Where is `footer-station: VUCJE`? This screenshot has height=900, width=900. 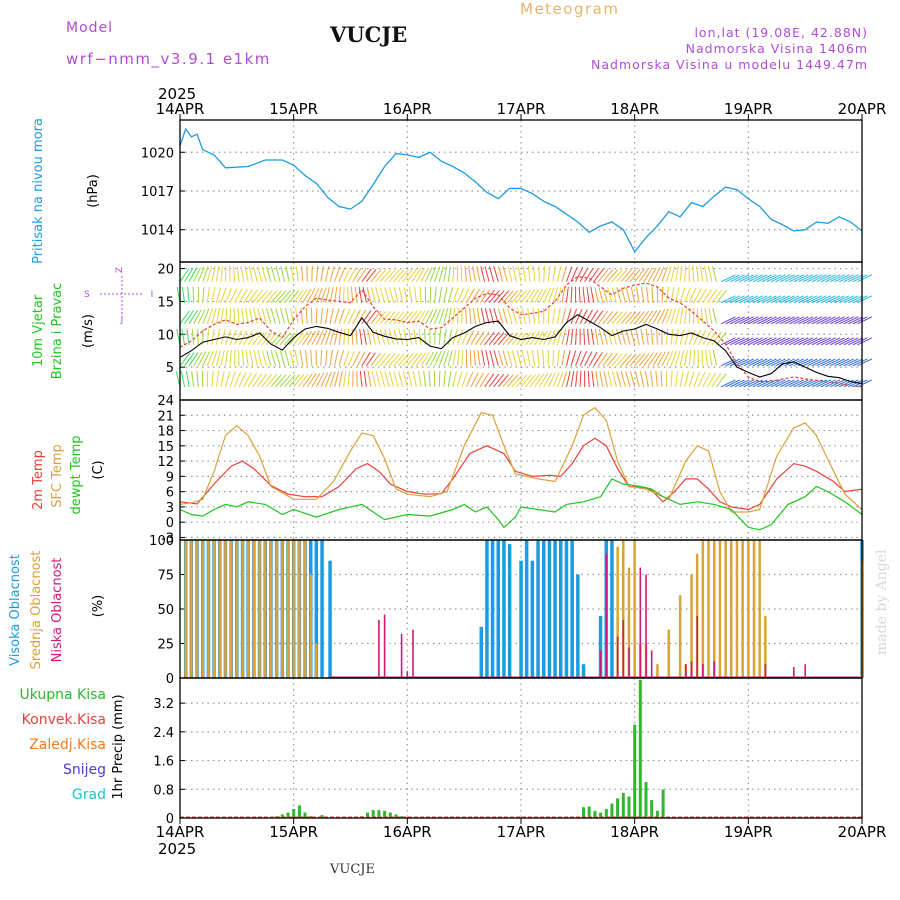 footer-station: VUCJE is located at coordinates (352, 869).